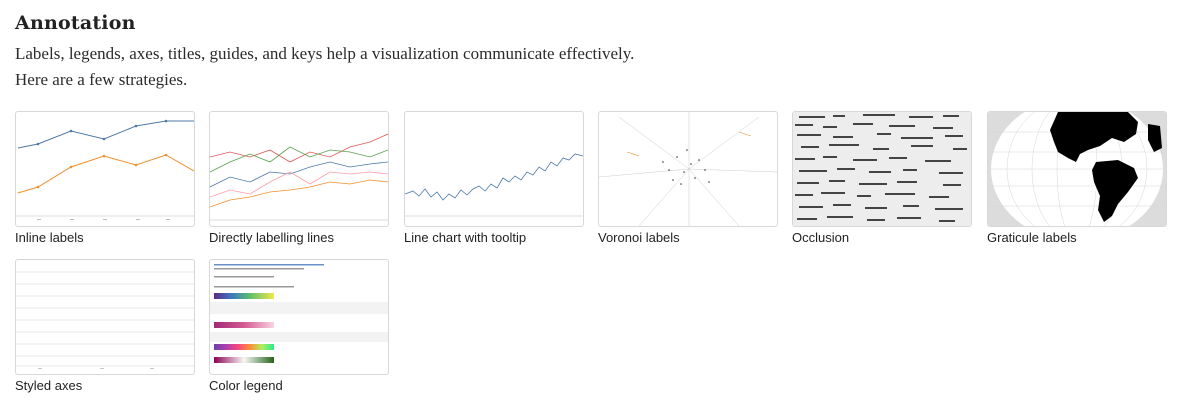 The image size is (1189, 408). Describe the element at coordinates (1077, 169) in the screenshot. I see `graticule-labels-thumbnail` at that location.